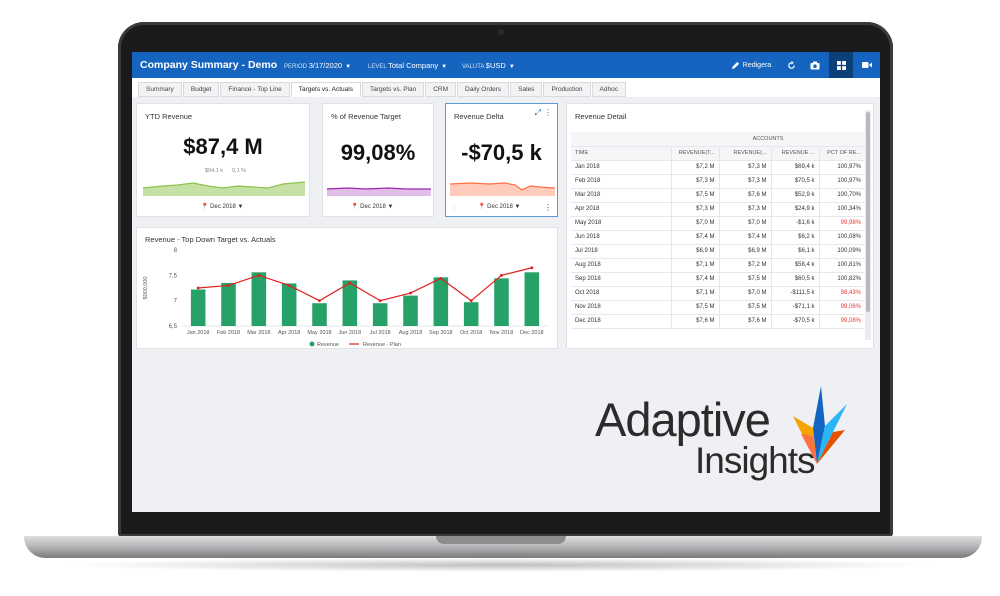 The height and width of the screenshot is (596, 1000). What do you see at coordinates (380, 333) in the screenshot?
I see `x-tick-label: Jul 2018` at bounding box center [380, 333].